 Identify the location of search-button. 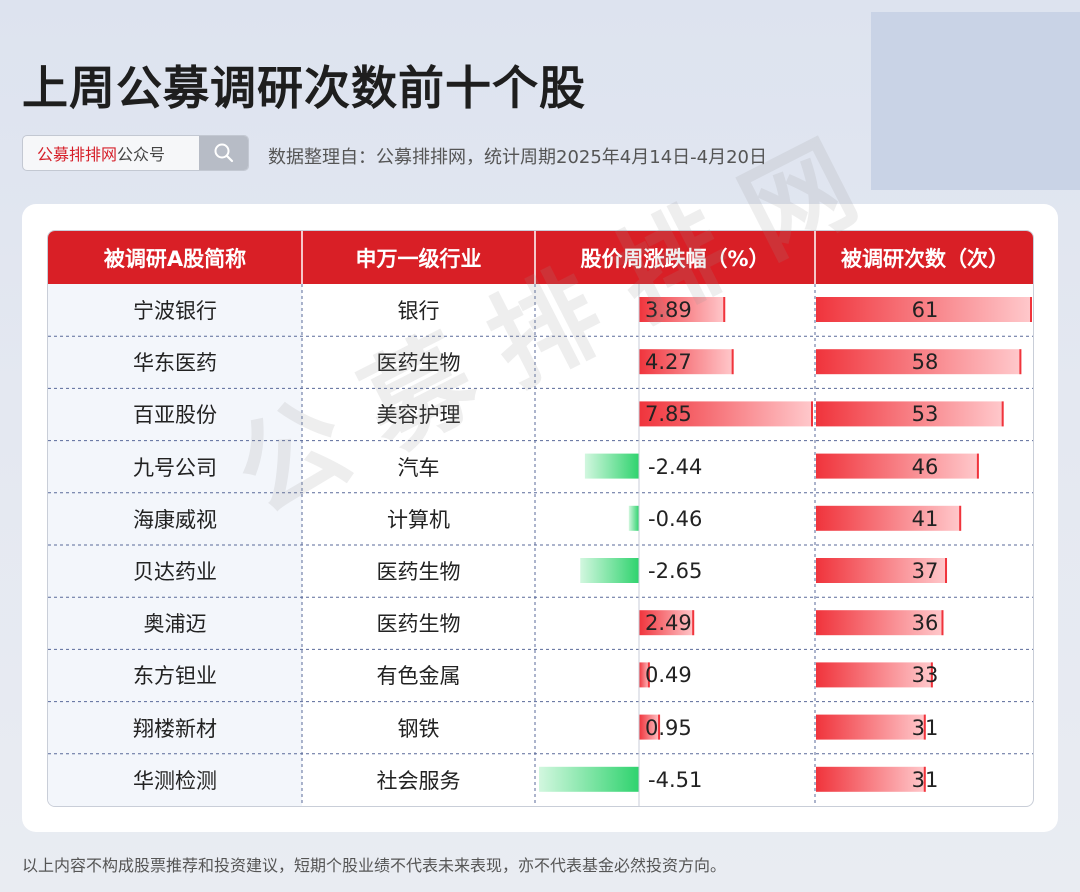
(223, 153).